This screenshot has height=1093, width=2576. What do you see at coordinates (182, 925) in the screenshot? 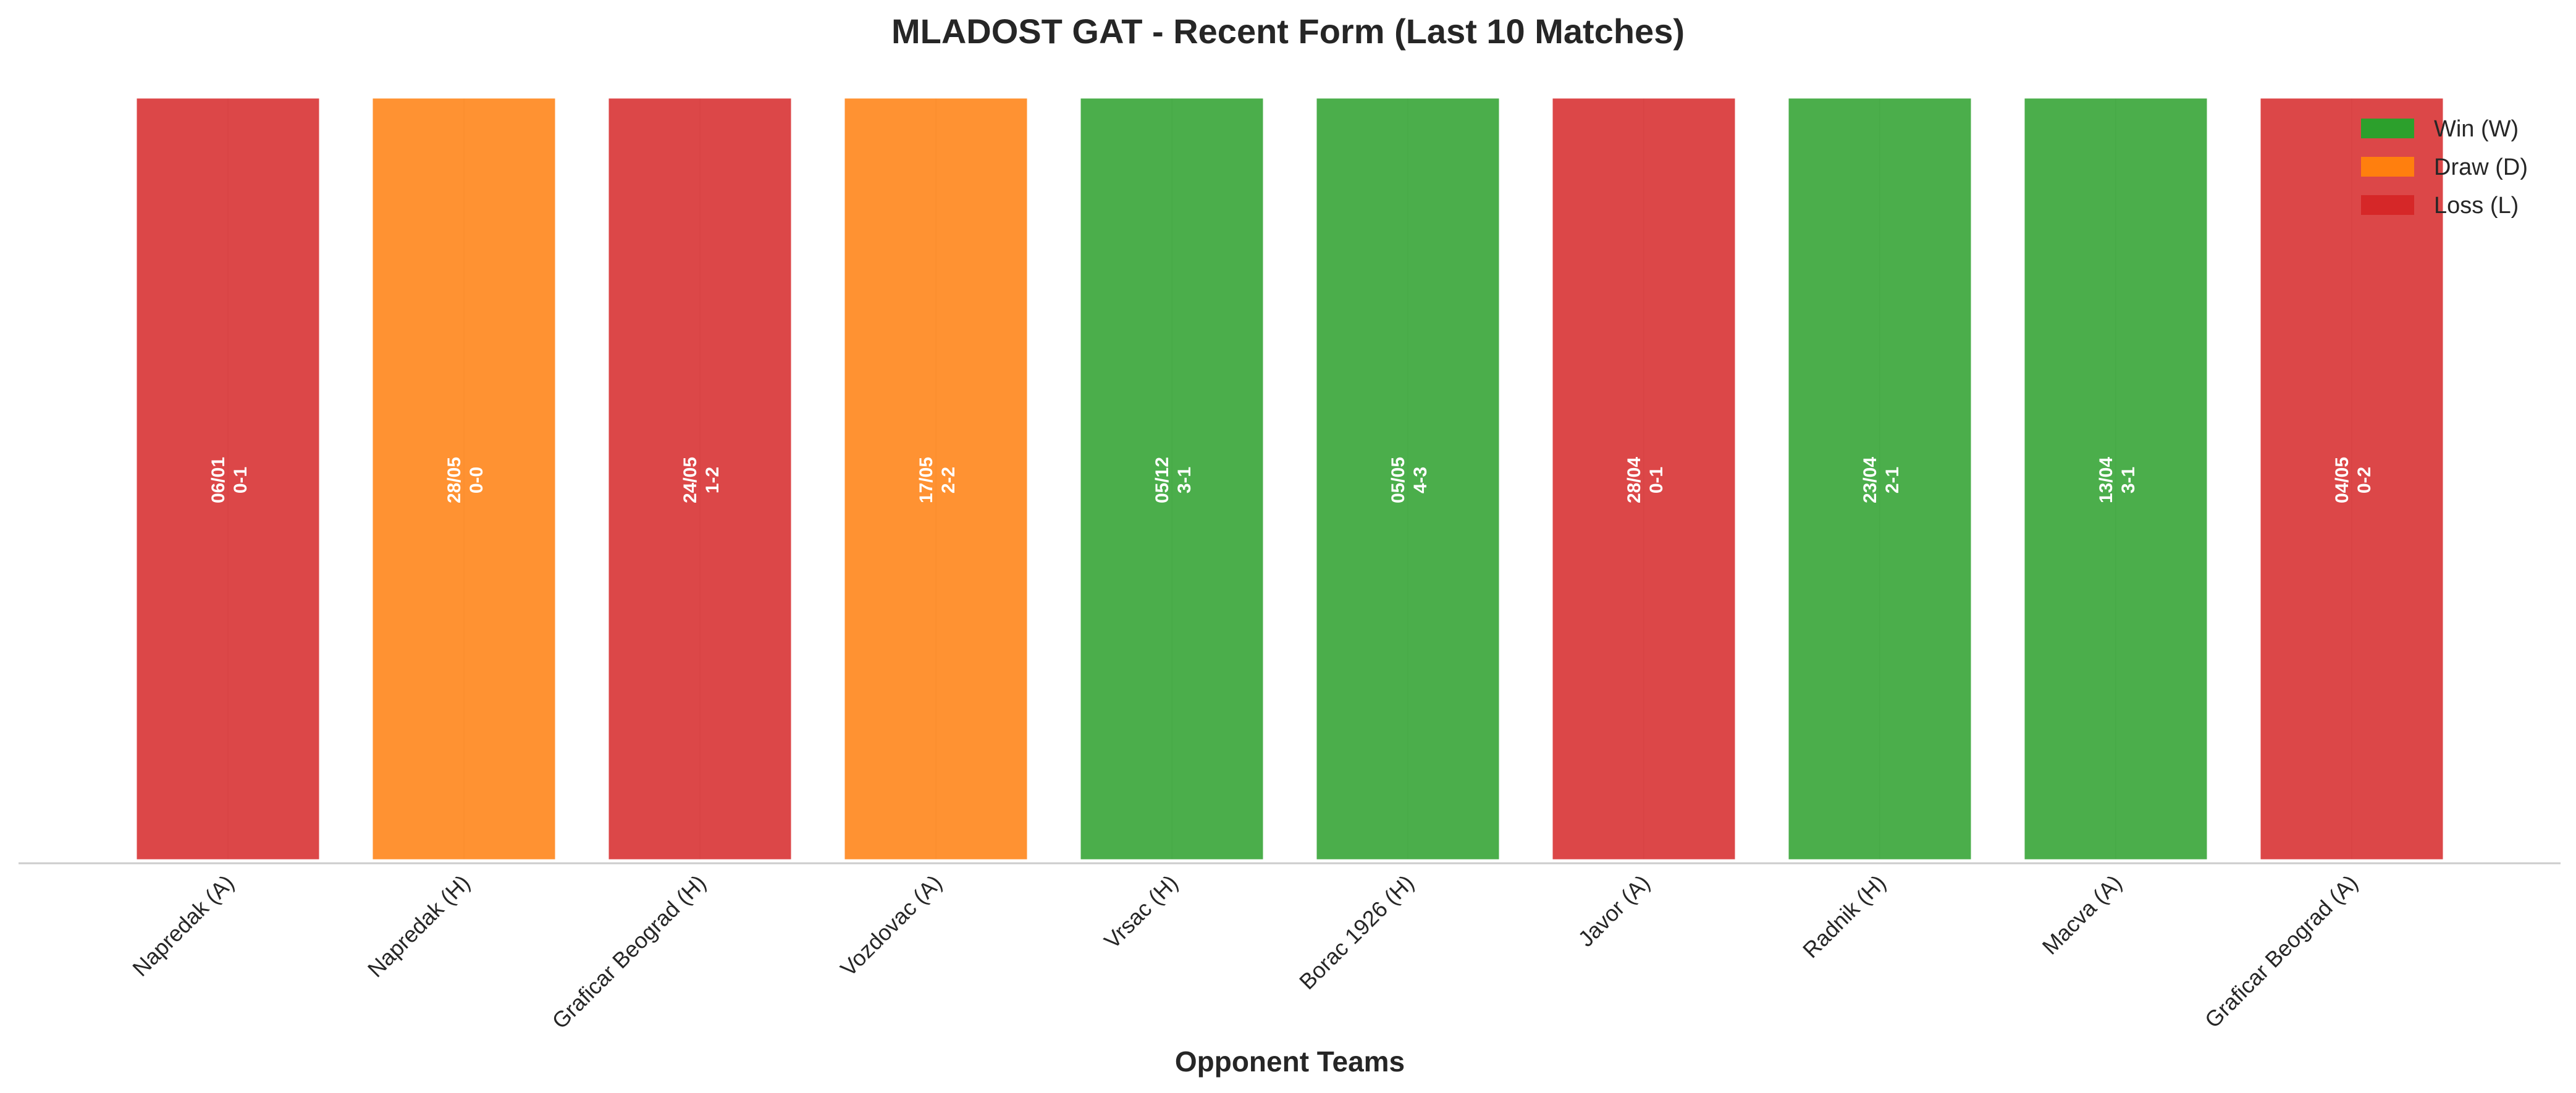
I see `x-tick-label: Napredak (A)` at bounding box center [182, 925].